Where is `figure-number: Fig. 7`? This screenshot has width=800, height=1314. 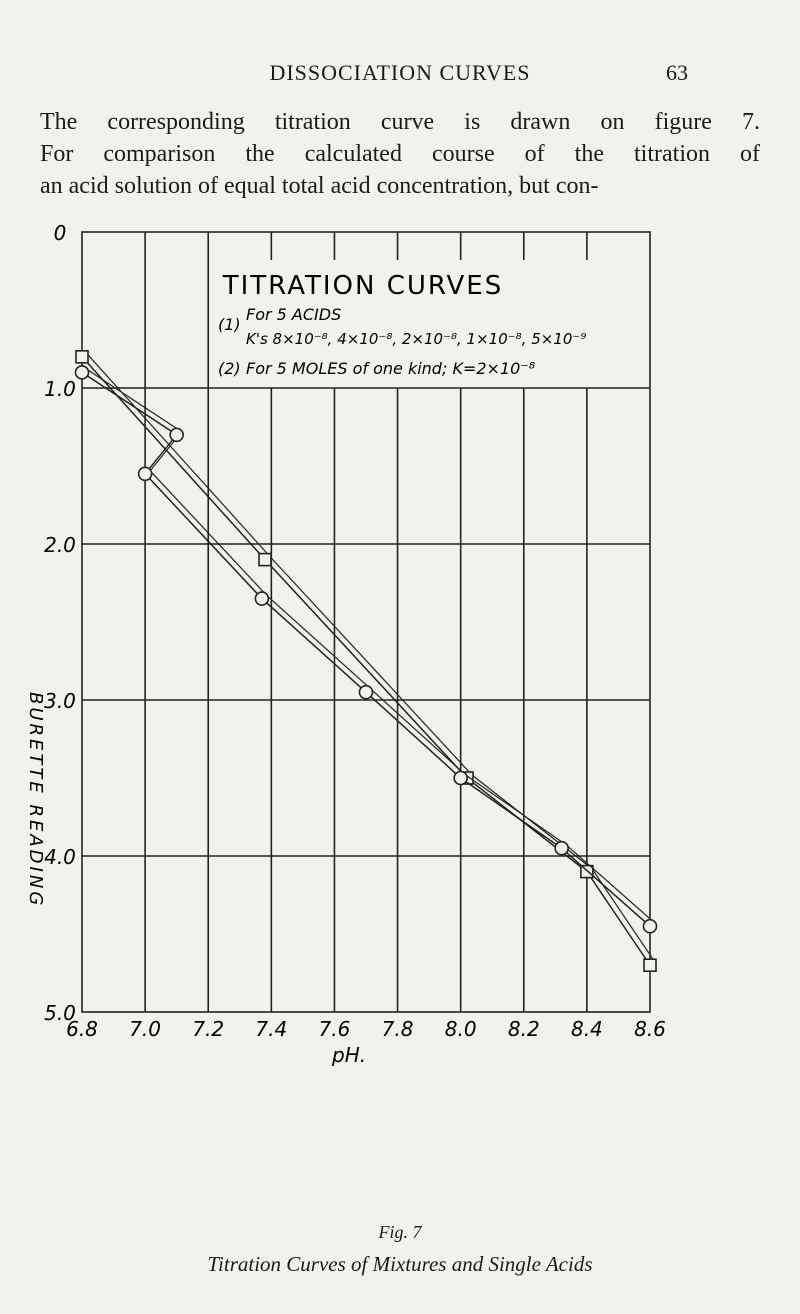 figure-number: Fig. 7 is located at coordinates (400, 1232).